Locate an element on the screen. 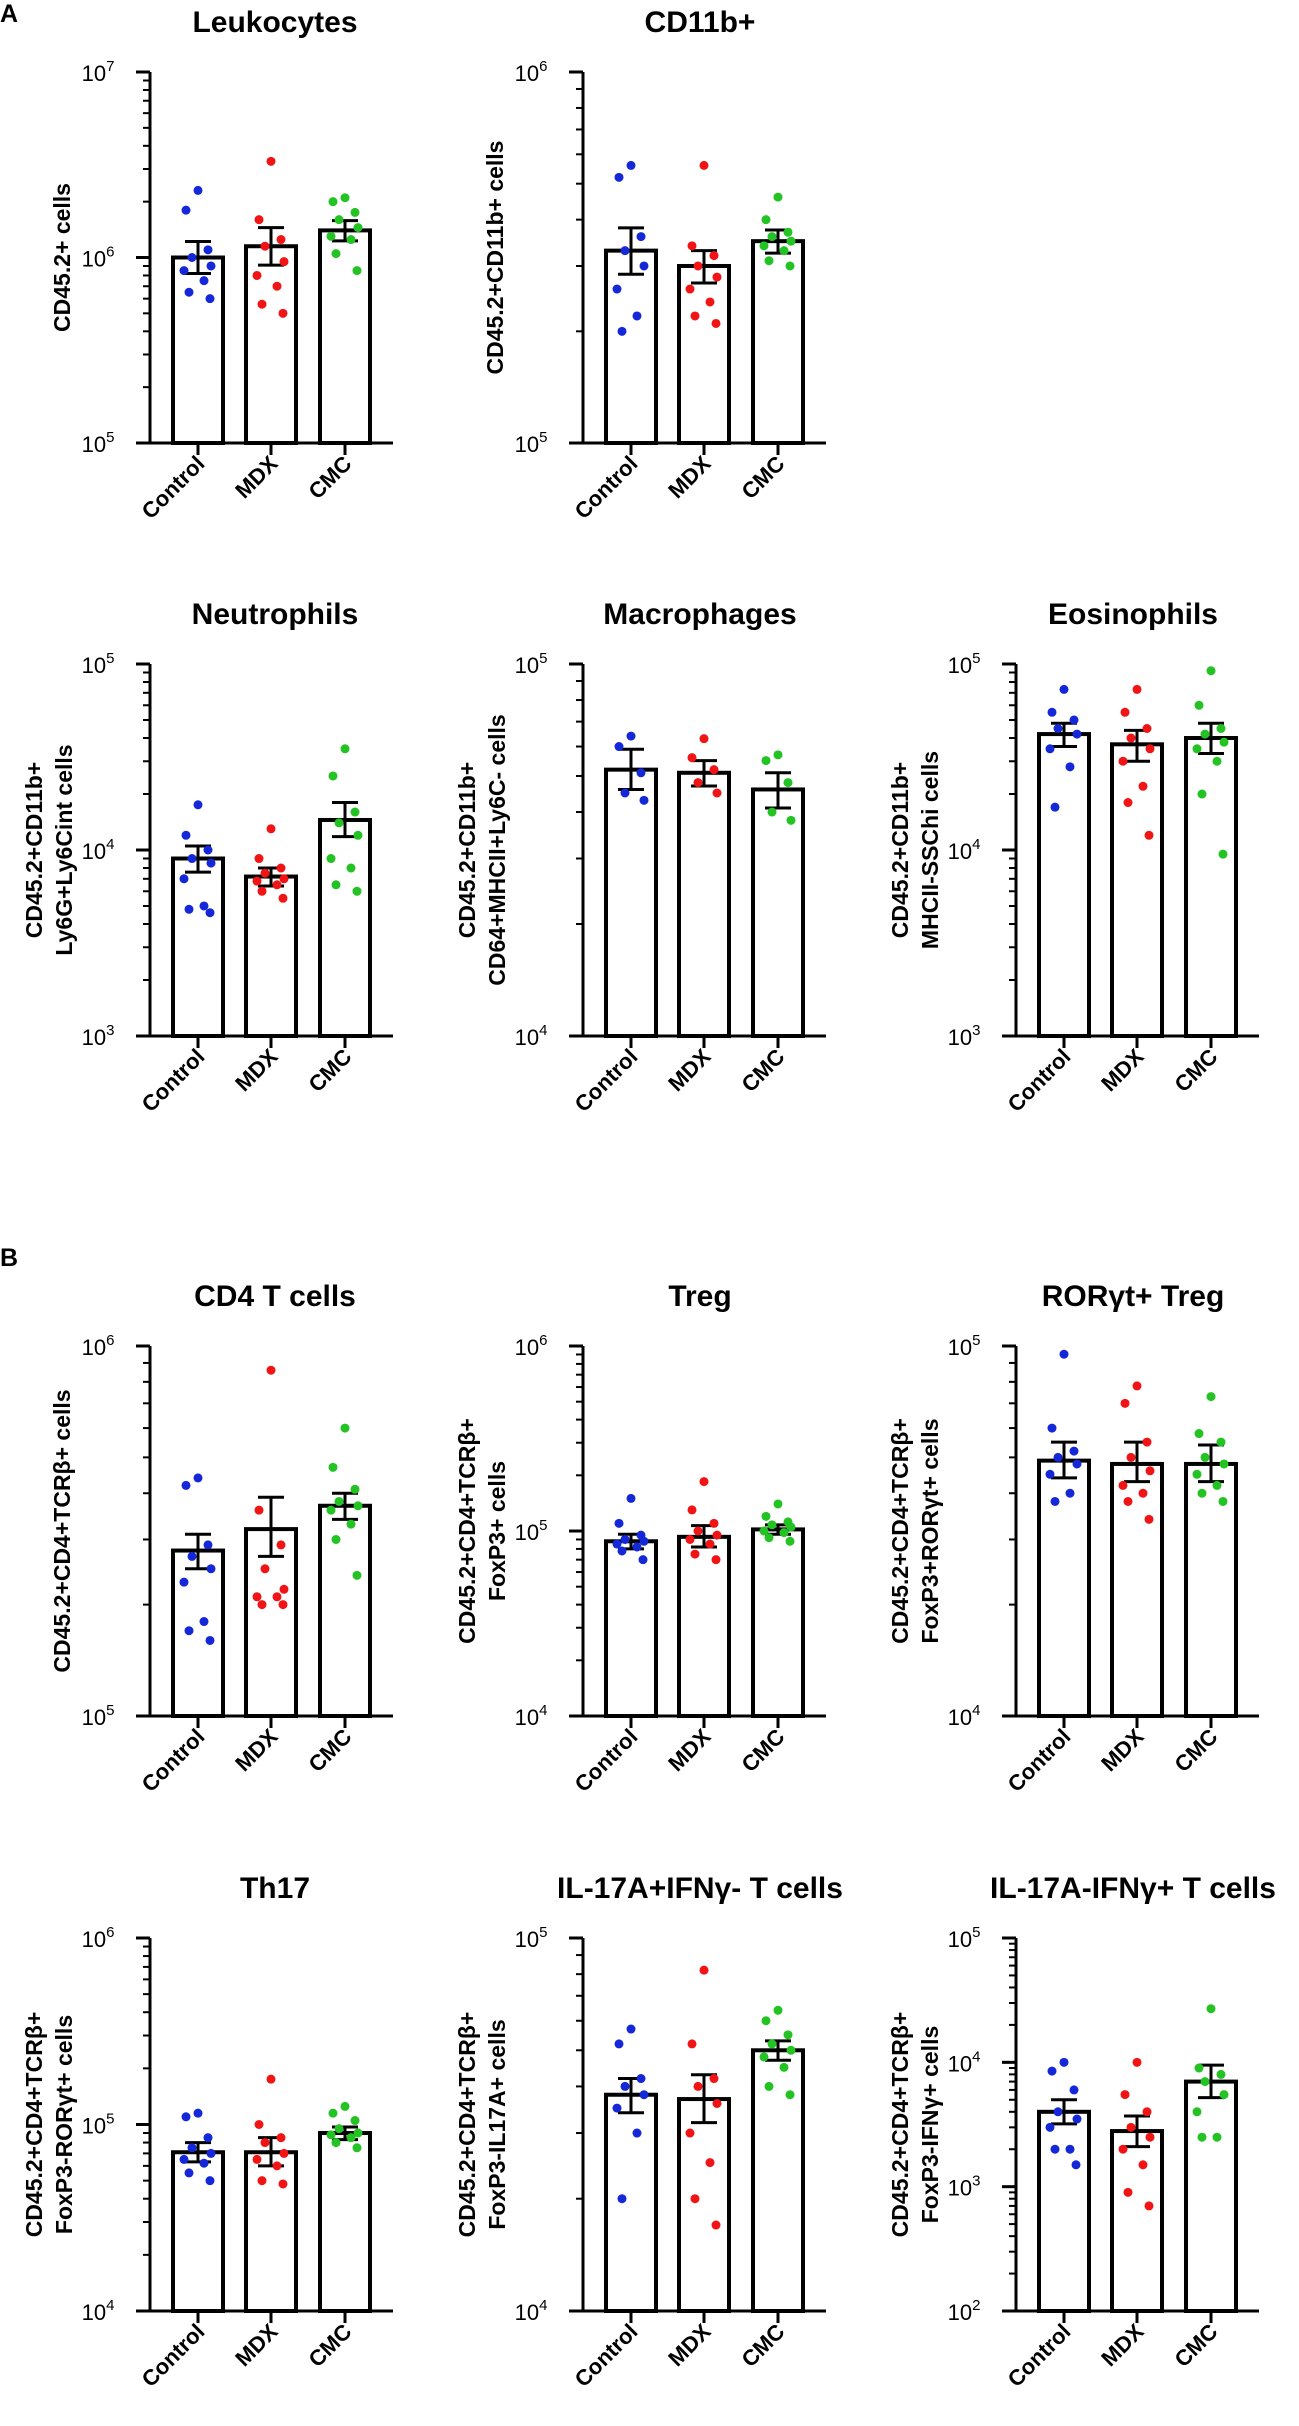 Image resolution: width=1299 pixels, height=2426 pixels. chart-title: Treg is located at coordinates (699, 1296).